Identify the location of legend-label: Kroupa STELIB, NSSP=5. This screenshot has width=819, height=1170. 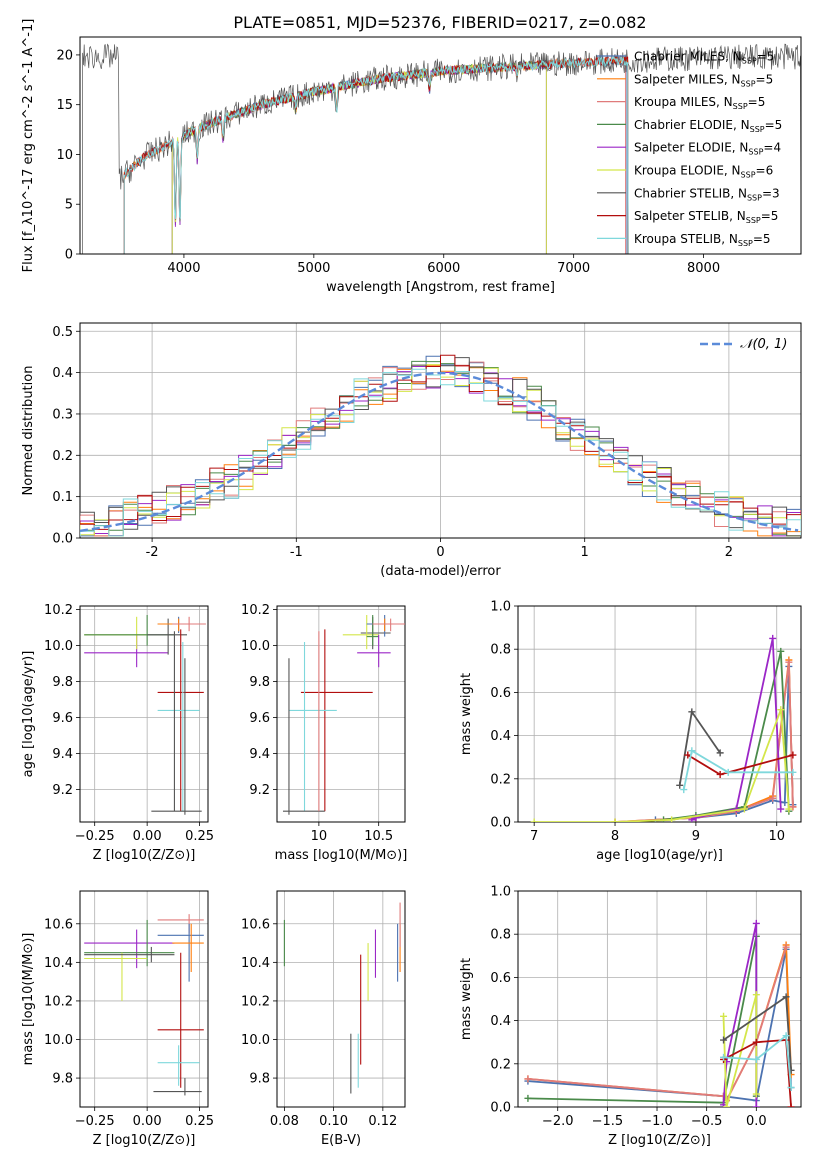
(702, 240).